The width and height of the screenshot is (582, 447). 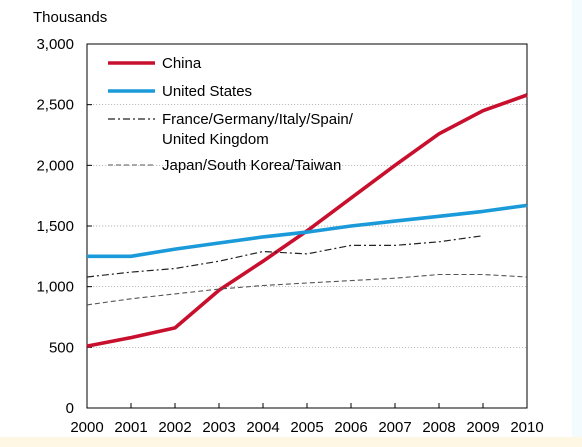 What do you see at coordinates (55, 165) in the screenshot?
I see `y-tick-label-2000: 2,000` at bounding box center [55, 165].